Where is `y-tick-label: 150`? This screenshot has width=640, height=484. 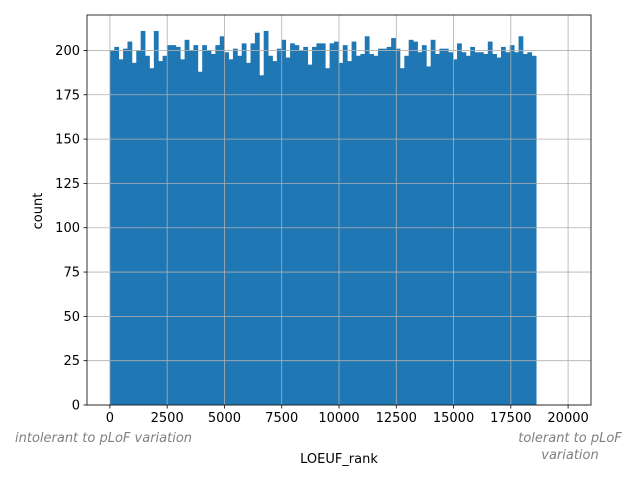
y-tick-label: 150 is located at coordinates (67, 140).